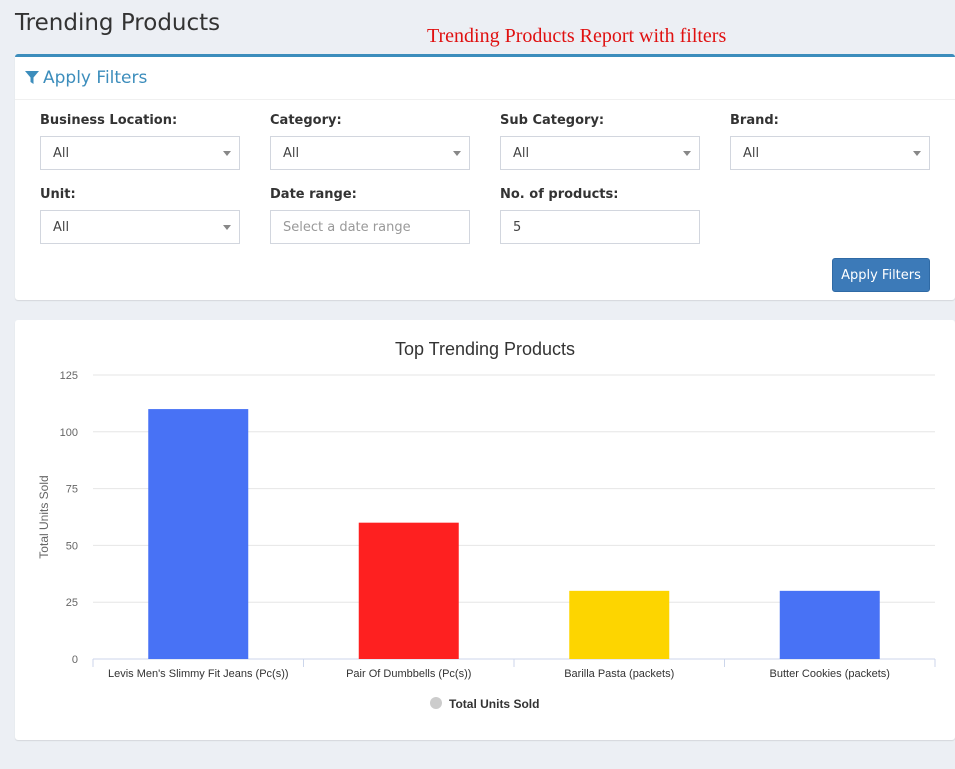 This screenshot has height=769, width=955. I want to click on sub-category-field: Sub Category: All, so click(600, 141).